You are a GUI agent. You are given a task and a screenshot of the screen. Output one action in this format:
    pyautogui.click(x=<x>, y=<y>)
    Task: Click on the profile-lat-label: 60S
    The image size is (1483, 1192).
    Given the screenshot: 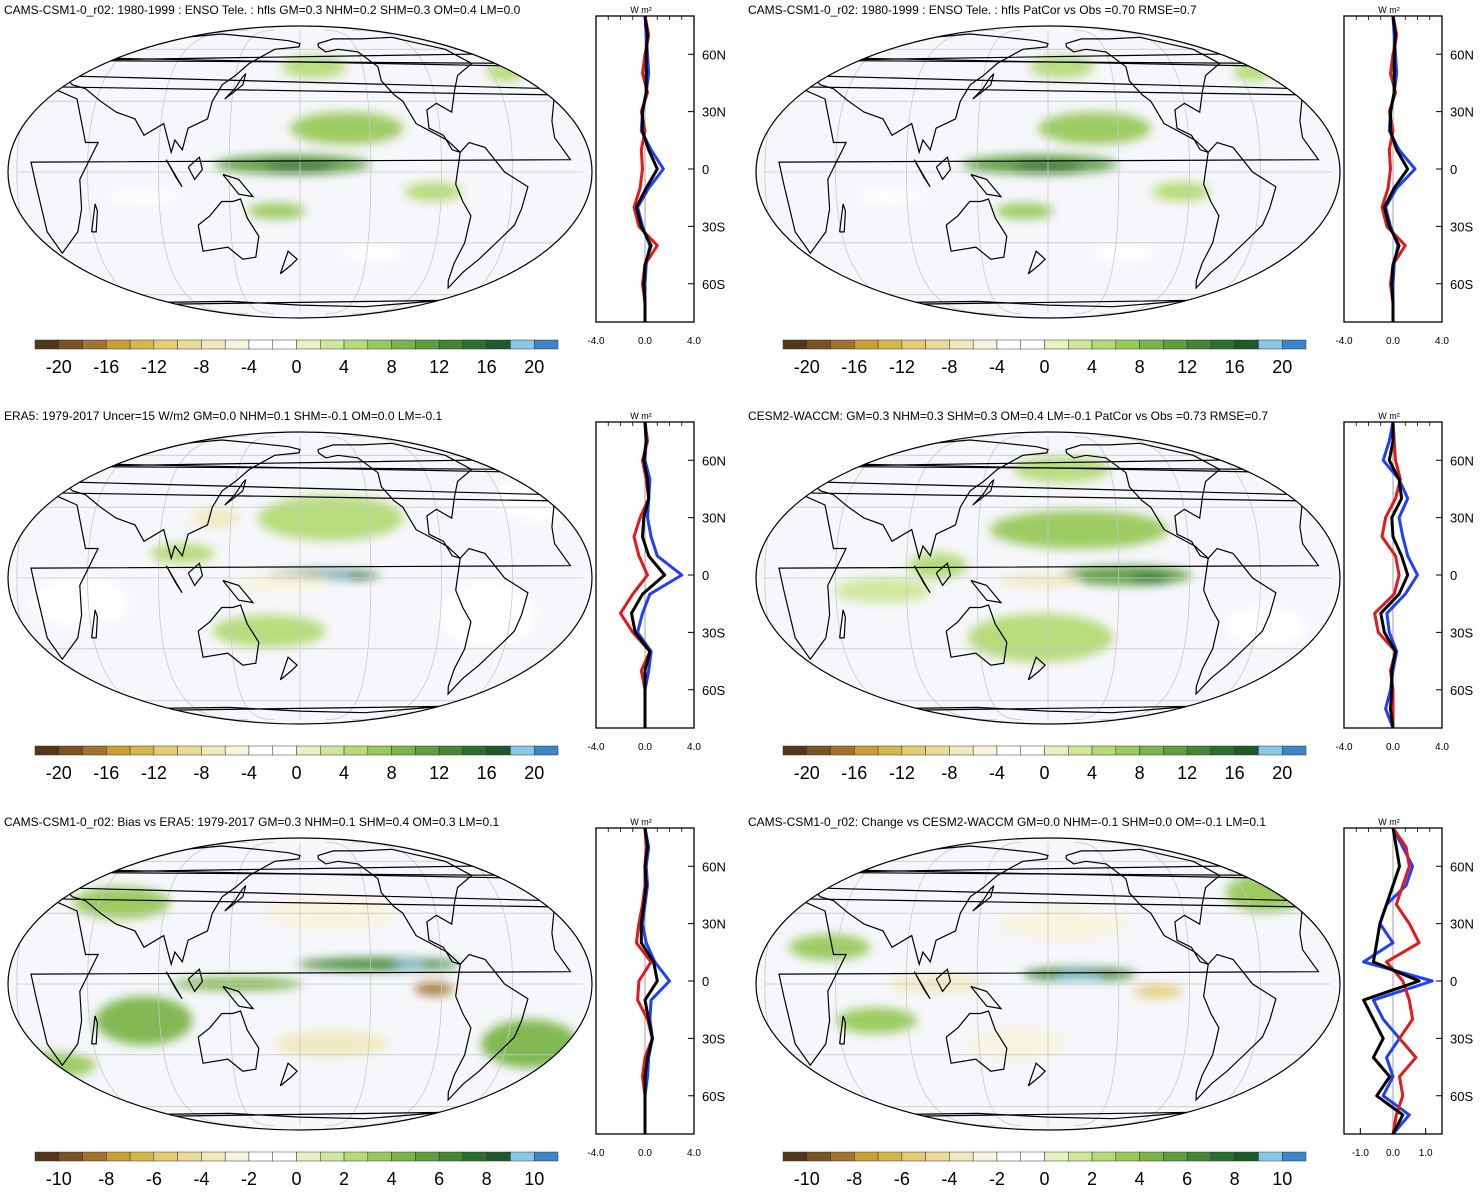 What is the action you would take?
    pyautogui.click(x=713, y=690)
    